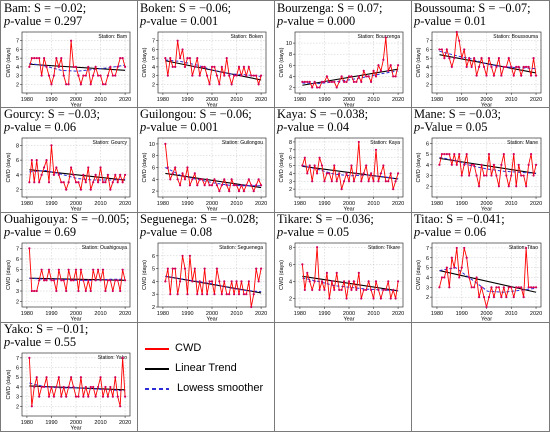 The image size is (550, 432). Describe the element at coordinates (206, 8) in the screenshot. I see `panel-title: Boken: S = −0.06;` at that location.